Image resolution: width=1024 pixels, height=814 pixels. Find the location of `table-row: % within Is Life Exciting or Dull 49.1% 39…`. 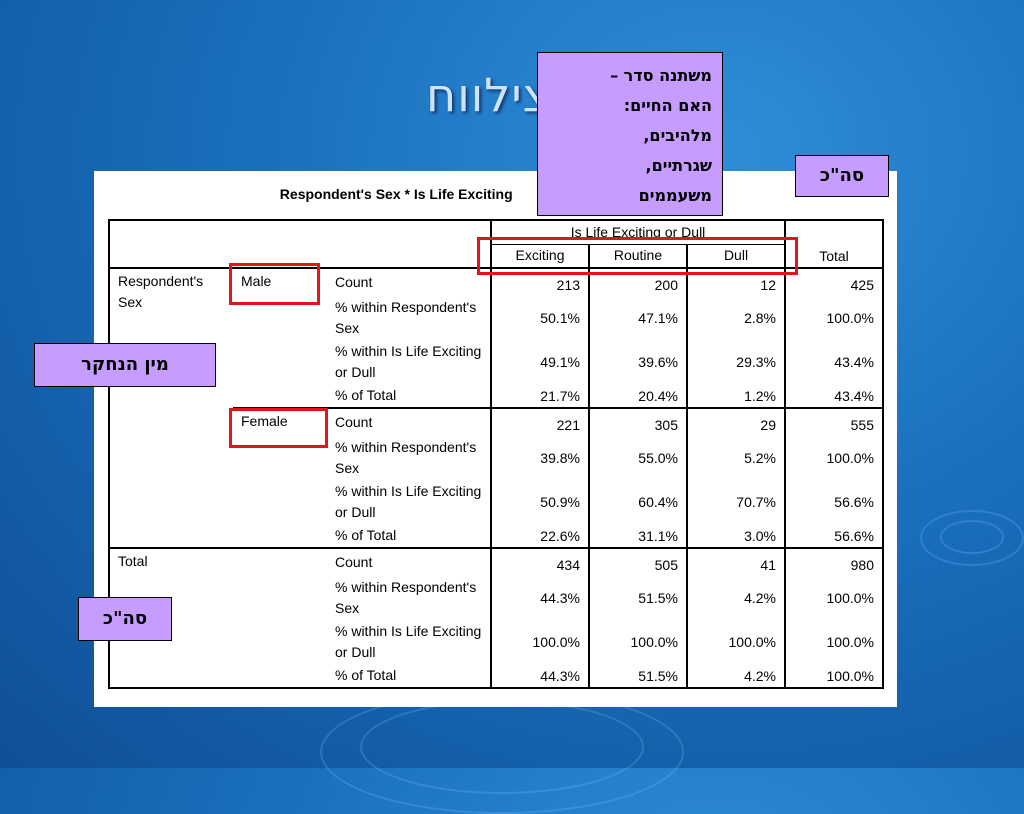

table-row: % within Is Life Exciting or Dull 49.1% 39… is located at coordinates (496, 362).